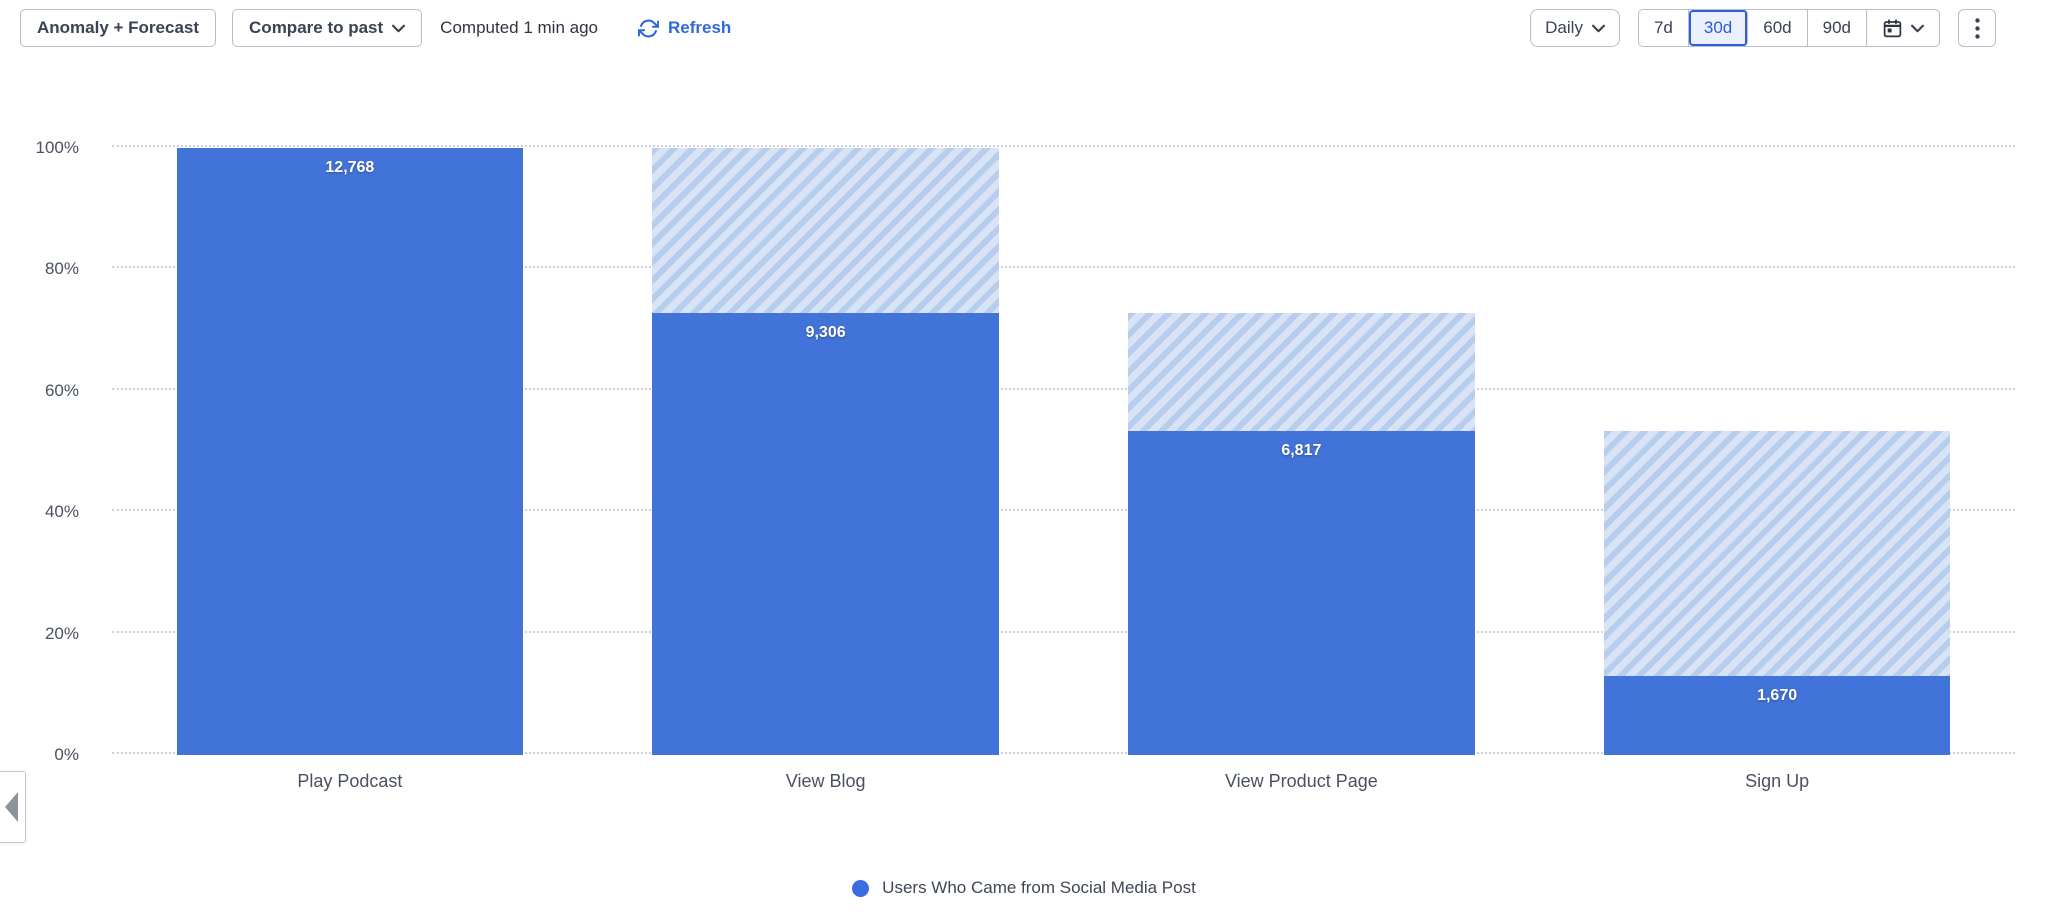  I want to click on toolbar-right-group: Daily 7d 30d 60d 90d, so click(1763, 28).